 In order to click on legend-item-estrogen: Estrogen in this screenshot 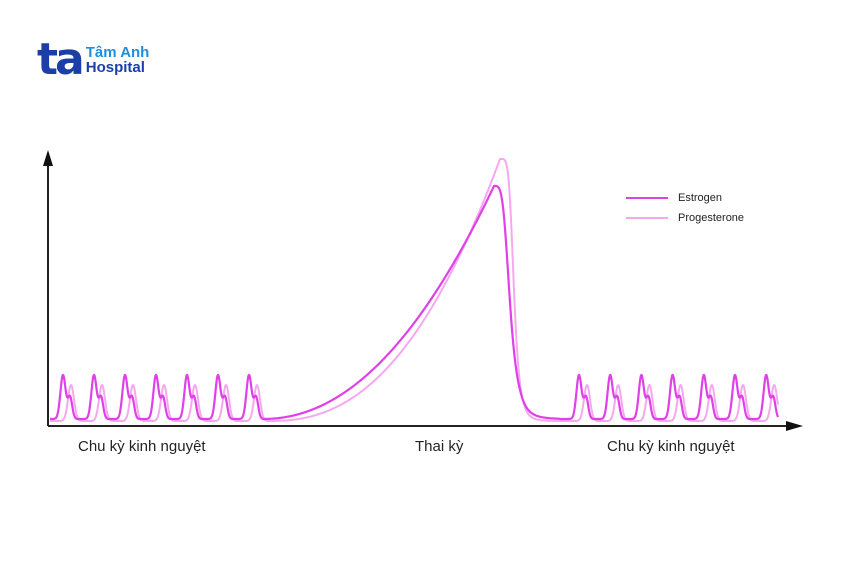, I will do `click(685, 198)`.